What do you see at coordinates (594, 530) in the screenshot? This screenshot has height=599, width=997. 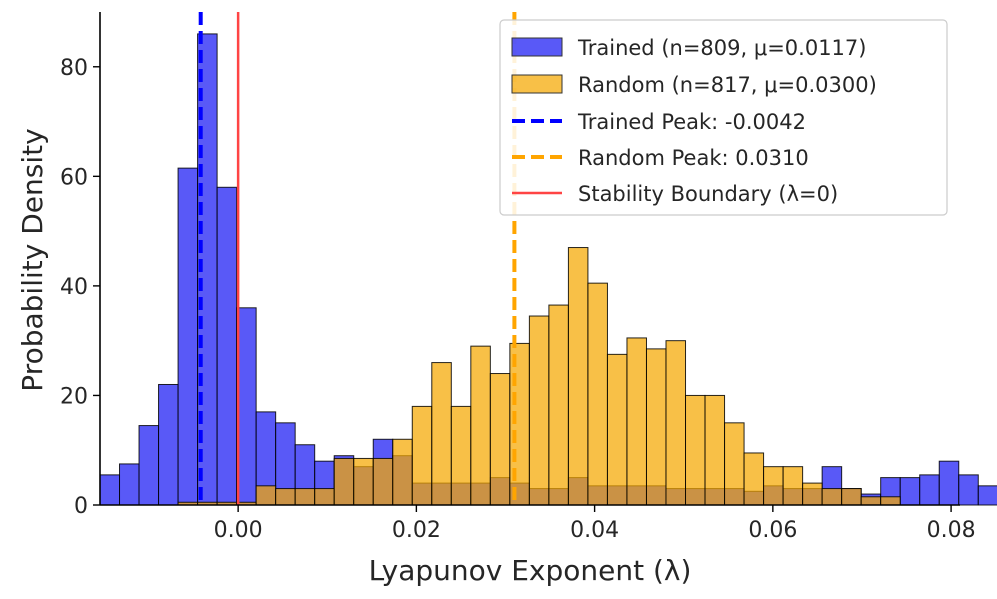 I see `x-tick-label: 0.04` at bounding box center [594, 530].